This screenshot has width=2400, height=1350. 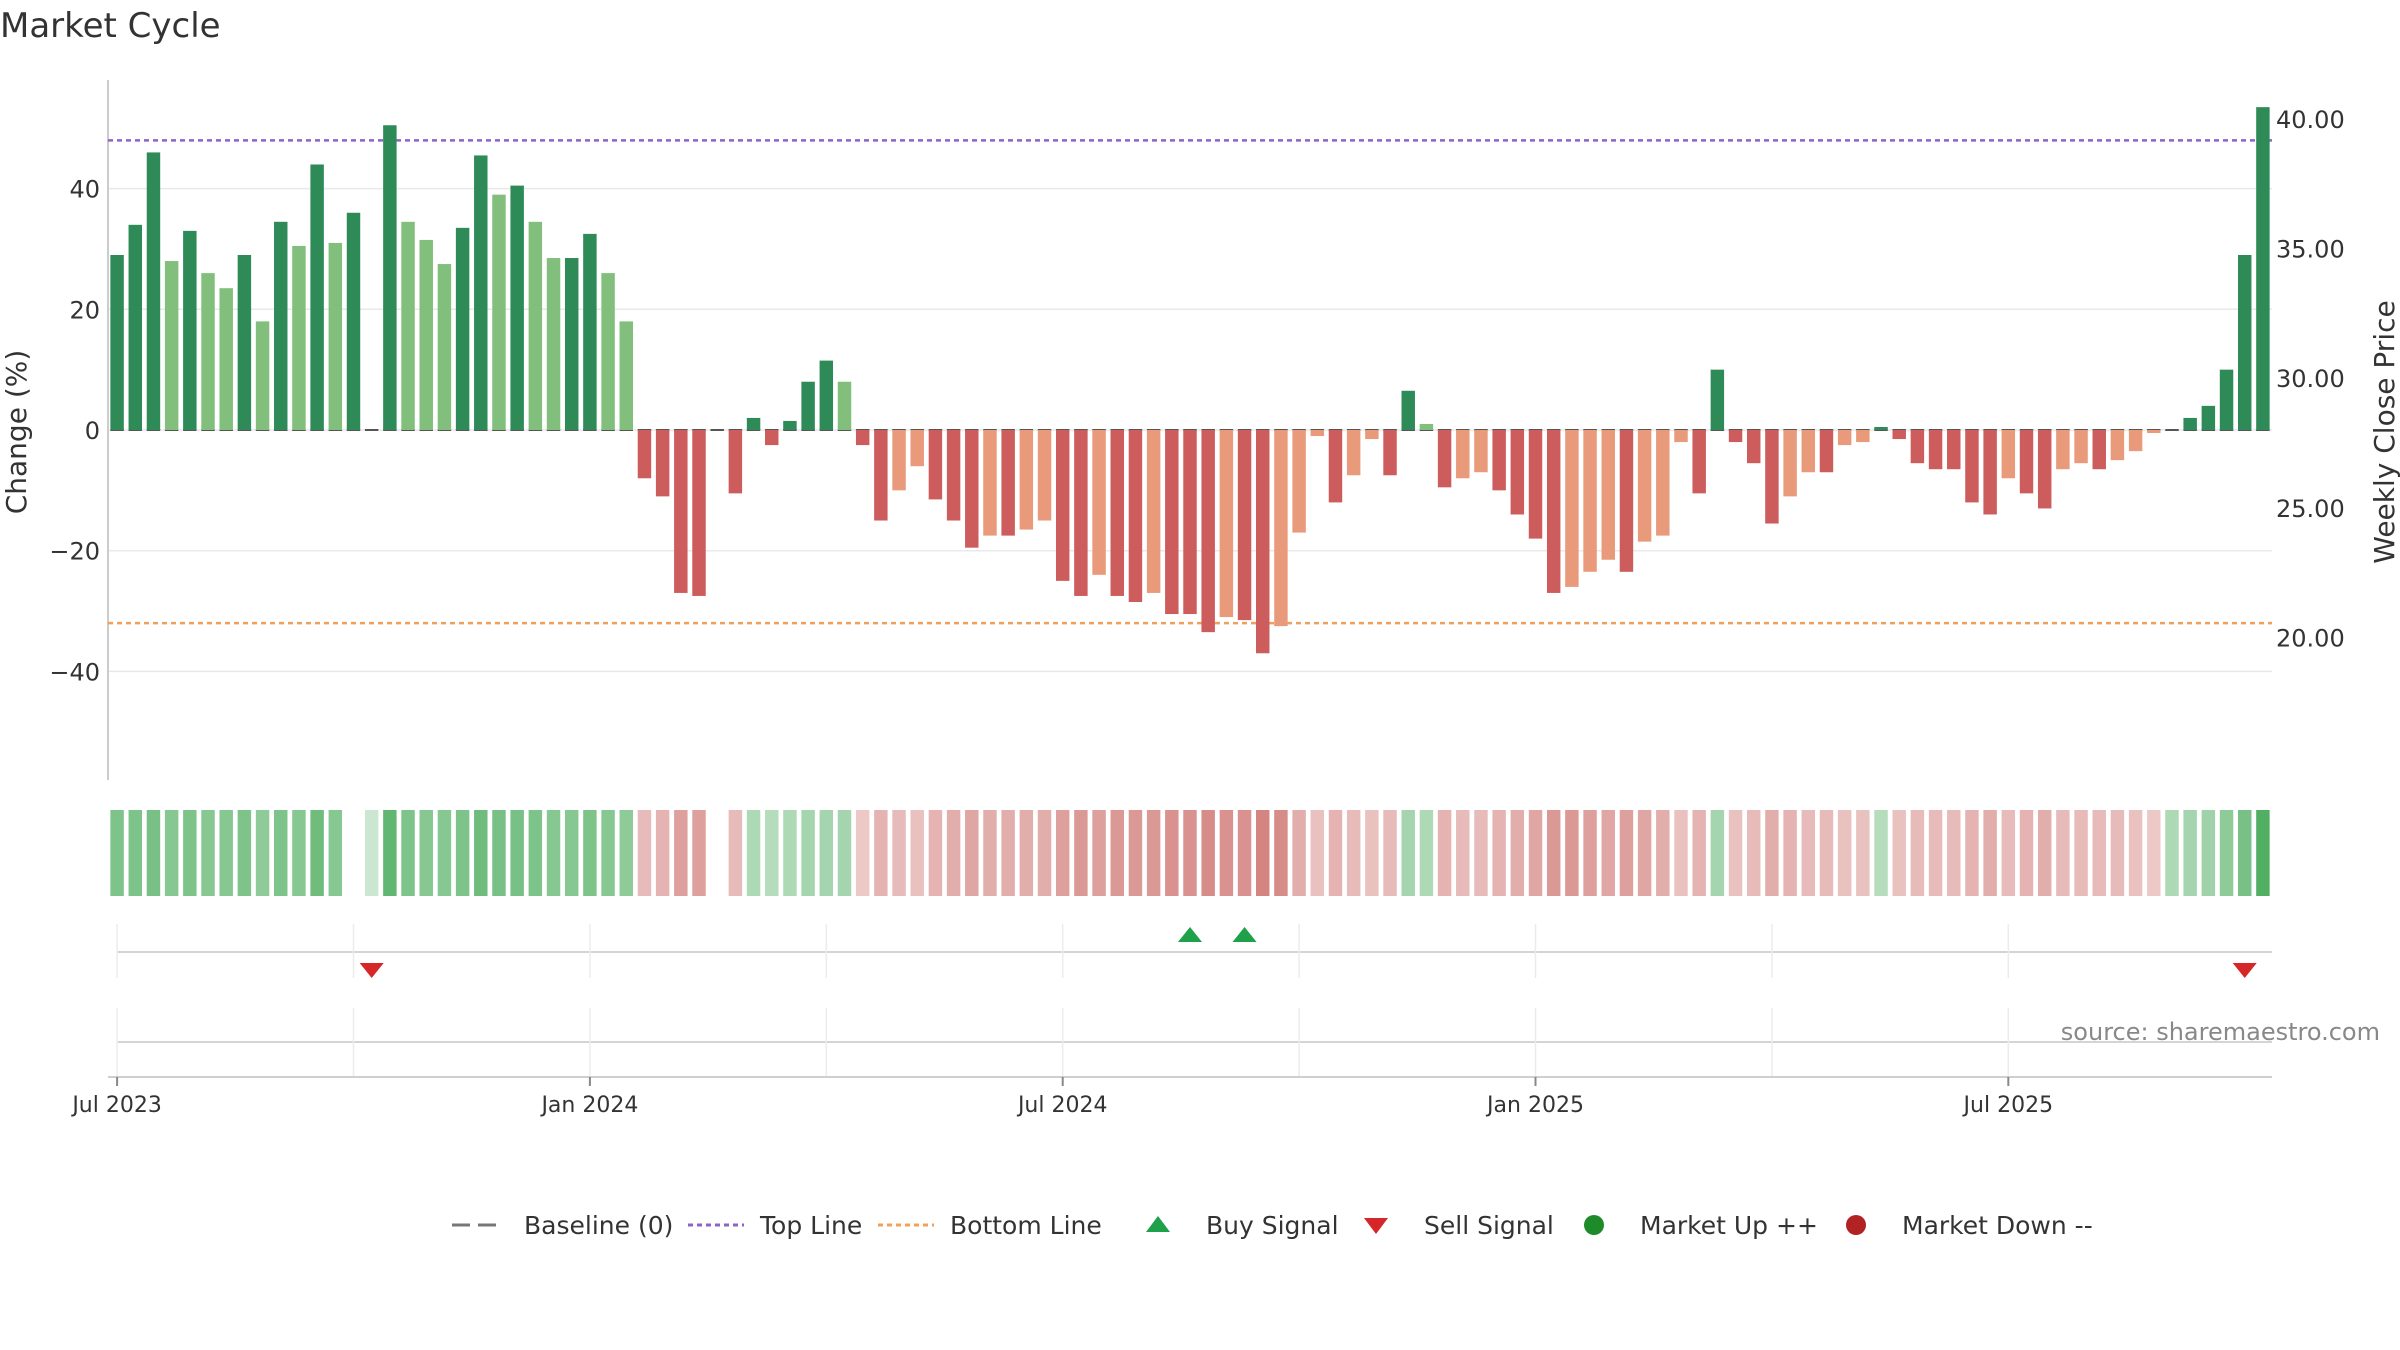 I want to click on legend-circle-marker, so click(x=1594, y=1225).